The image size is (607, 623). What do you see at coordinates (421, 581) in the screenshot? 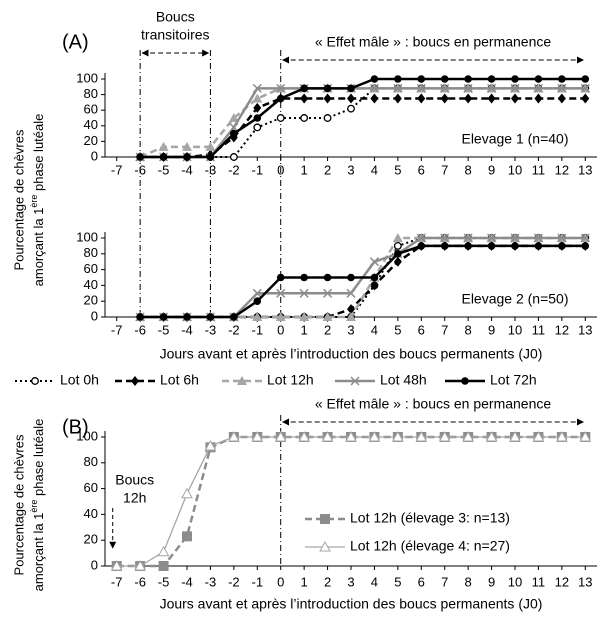
I see `x-tick-label: 6` at bounding box center [421, 581].